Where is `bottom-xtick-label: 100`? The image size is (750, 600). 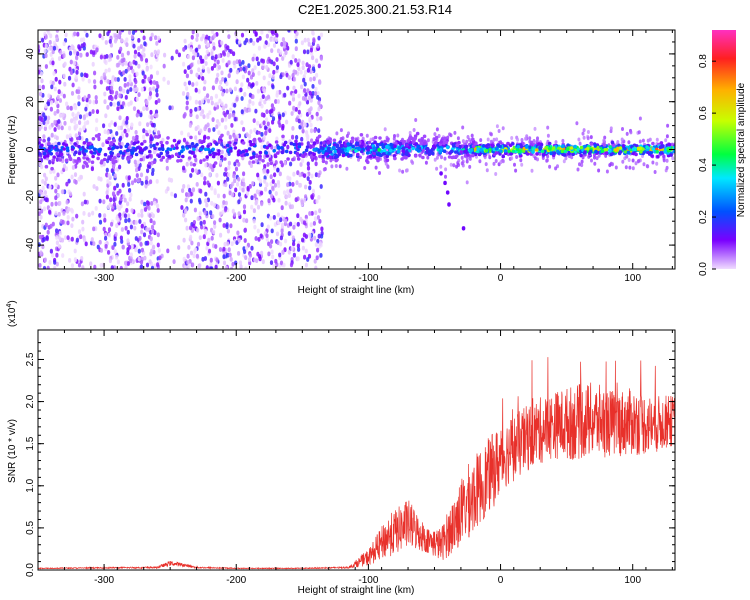
bottom-xtick-label: 100 is located at coordinates (632, 580).